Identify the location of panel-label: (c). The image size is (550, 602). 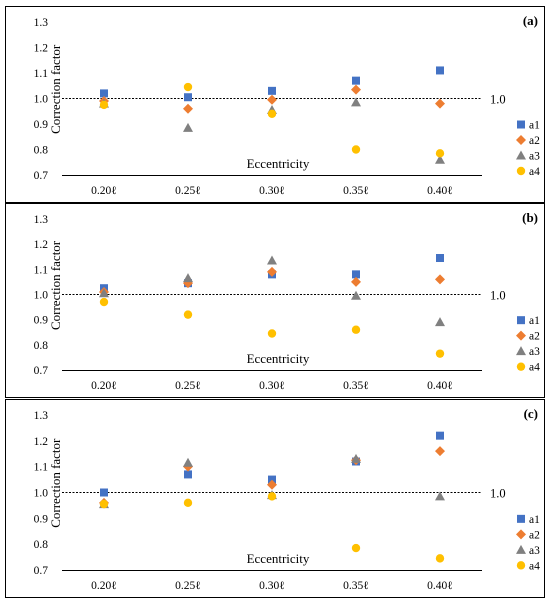
(531, 413).